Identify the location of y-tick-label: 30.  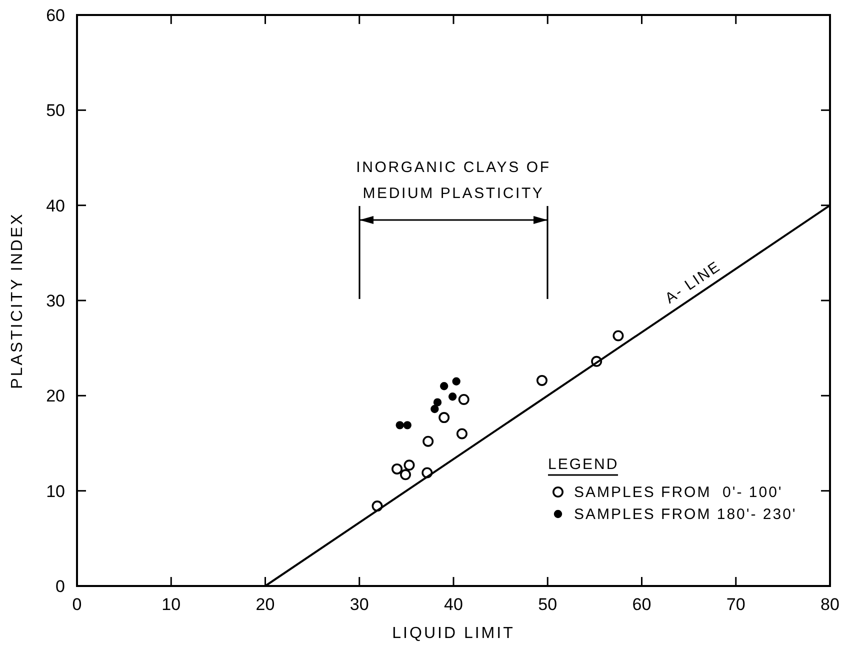
(55, 301).